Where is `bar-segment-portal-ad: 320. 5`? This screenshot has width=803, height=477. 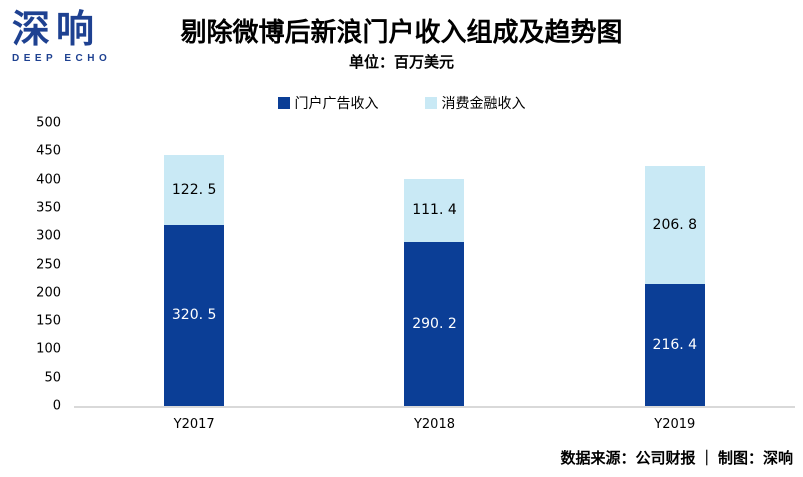
bar-segment-portal-ad: 320. 5 is located at coordinates (194, 315).